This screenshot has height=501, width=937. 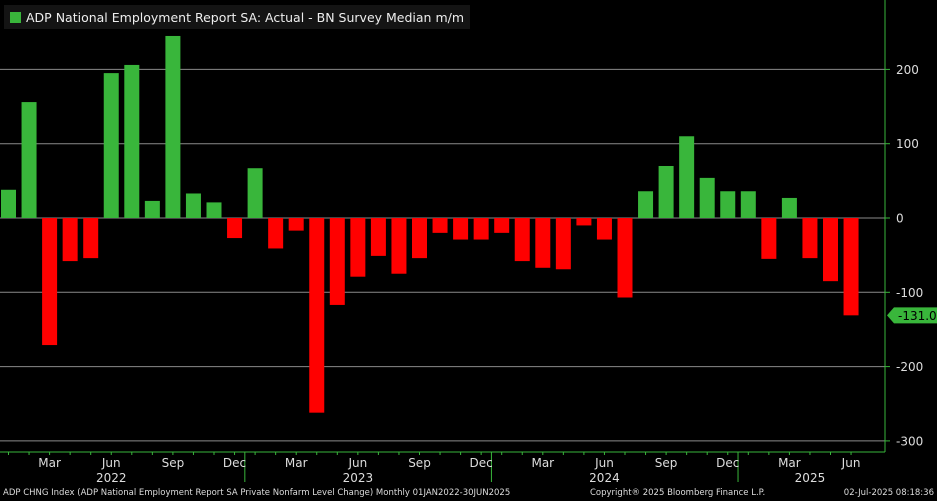 What do you see at coordinates (810, 478) in the screenshot?
I see `x-year-label: 2025` at bounding box center [810, 478].